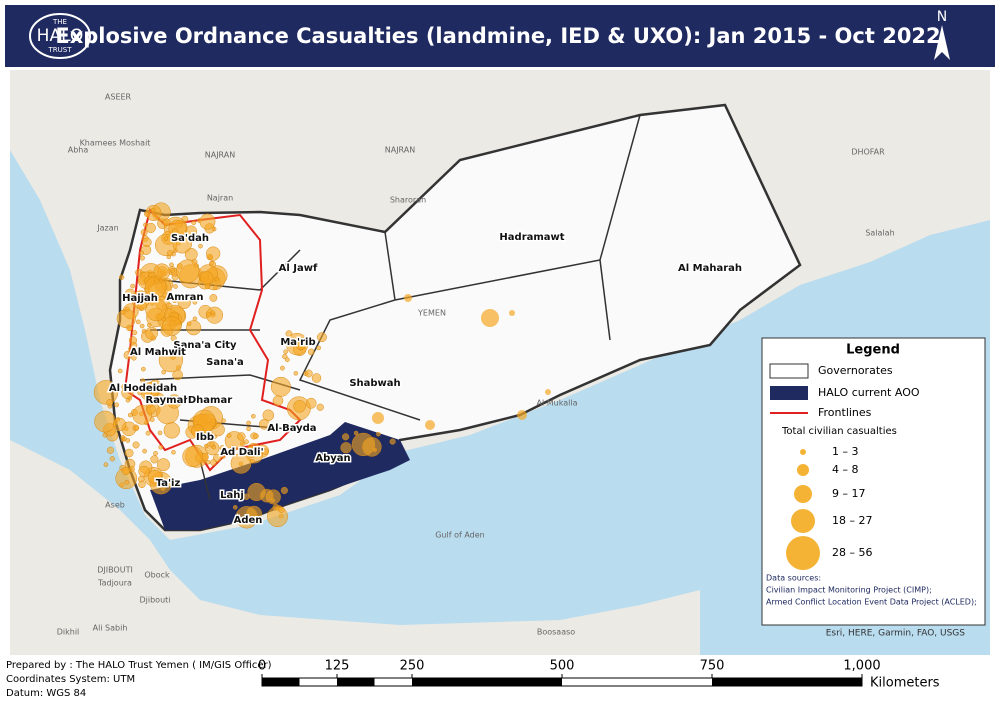  Describe the element at coordinates (46, 693) in the screenshot. I see `footer-line: Datum: WGS 84` at that location.